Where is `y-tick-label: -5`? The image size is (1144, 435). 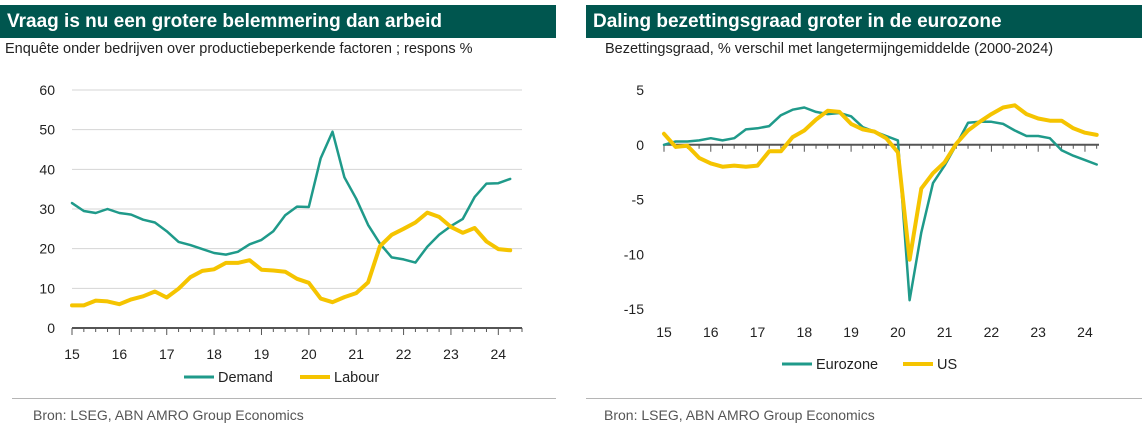 y-tick-label: -5 is located at coordinates (638, 200).